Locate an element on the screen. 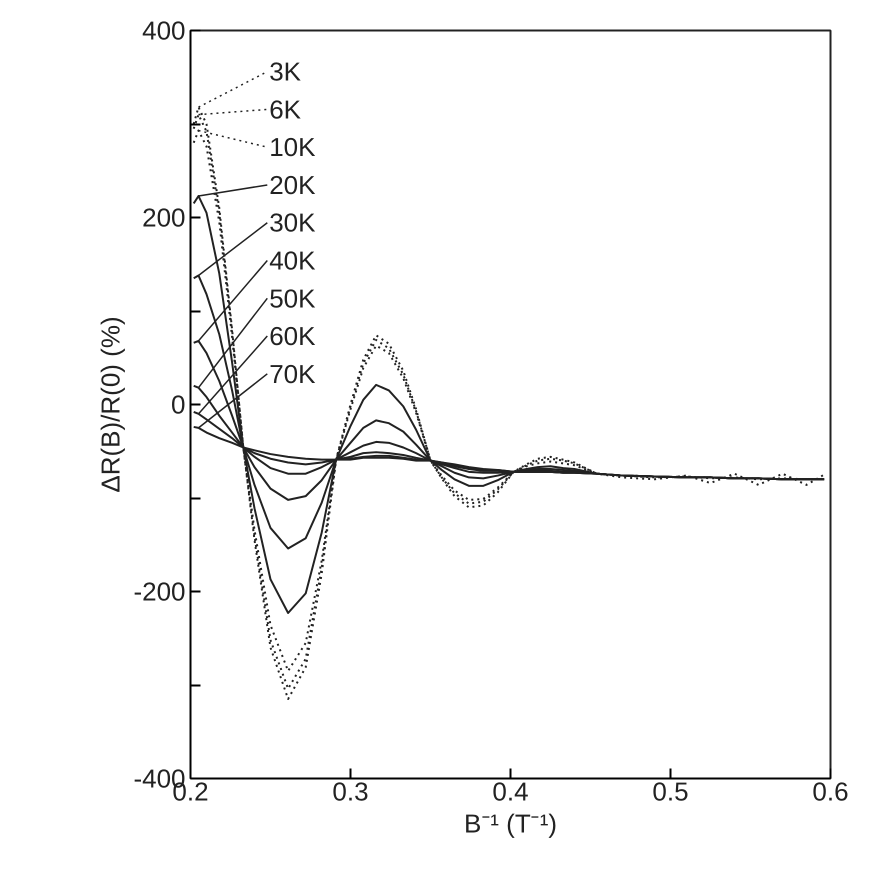 This screenshot has height=892, width=873. text: 50K is located at coordinates (292, 298).